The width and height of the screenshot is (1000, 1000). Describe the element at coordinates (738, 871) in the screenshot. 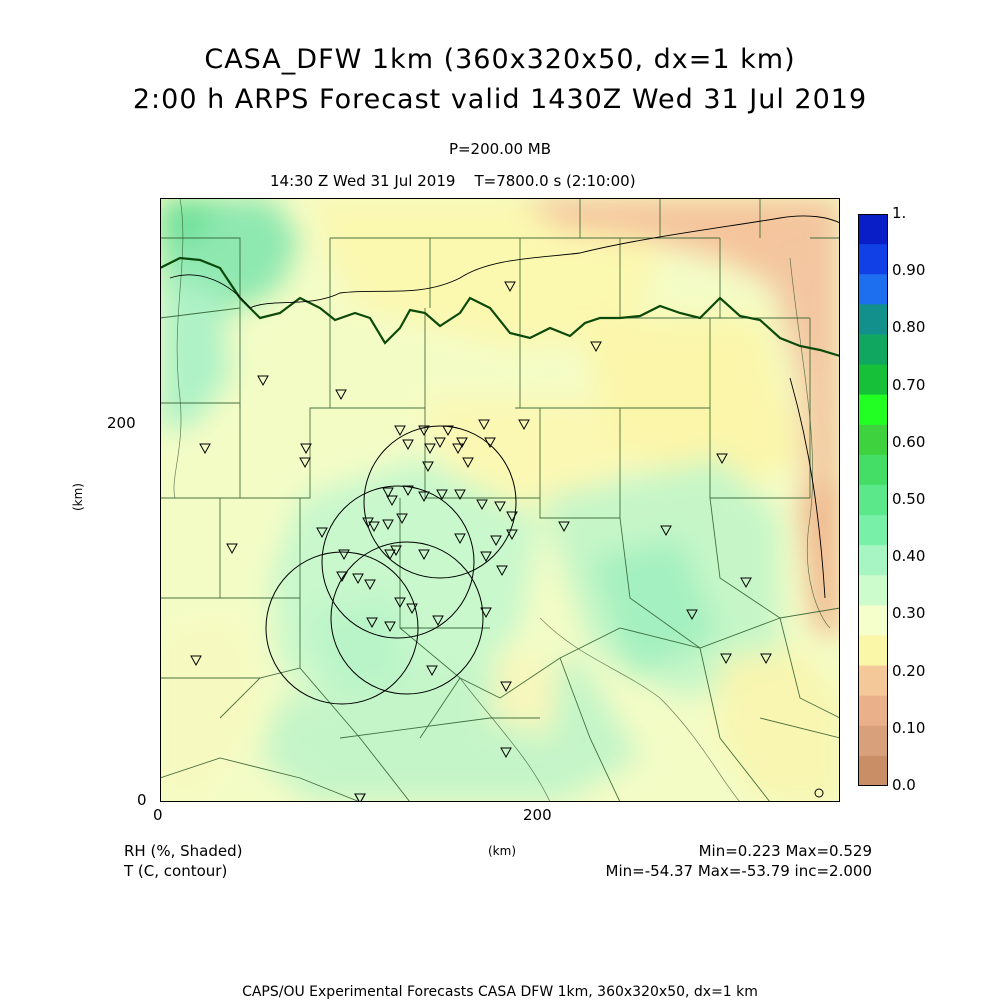

I see `contour-stats: Min=-54.37 Max=-53.79 inc=2.000` at that location.